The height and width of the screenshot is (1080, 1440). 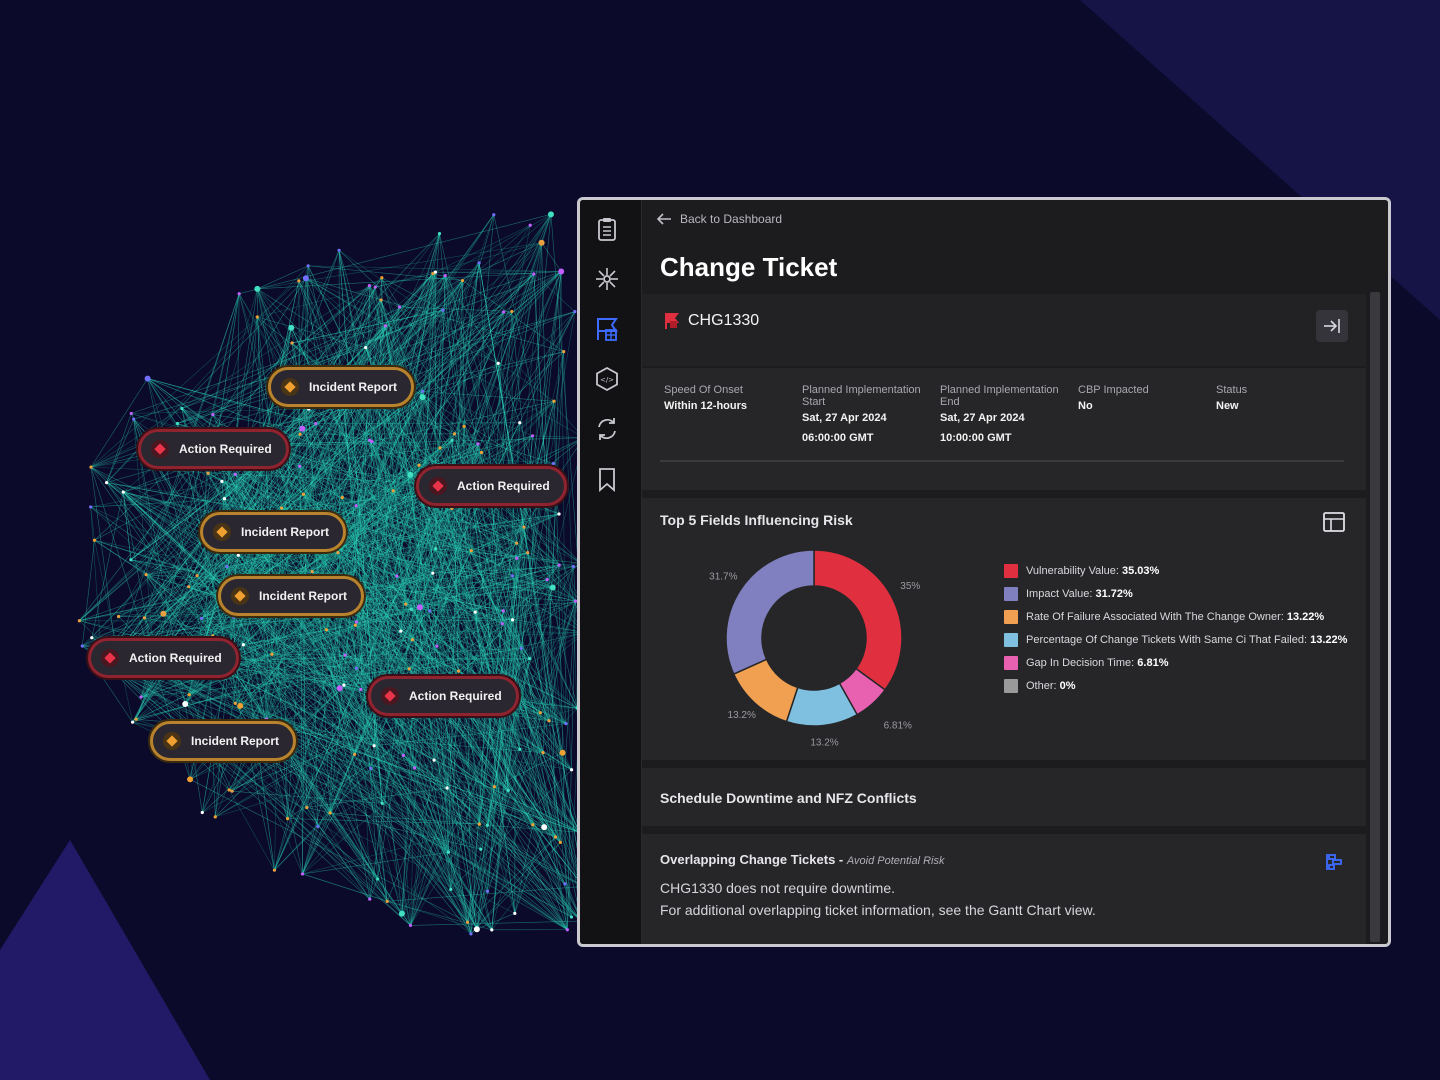 What do you see at coordinates (778, 888) in the screenshot?
I see `overlap-message-line: CHG1330 does not require downtime.` at bounding box center [778, 888].